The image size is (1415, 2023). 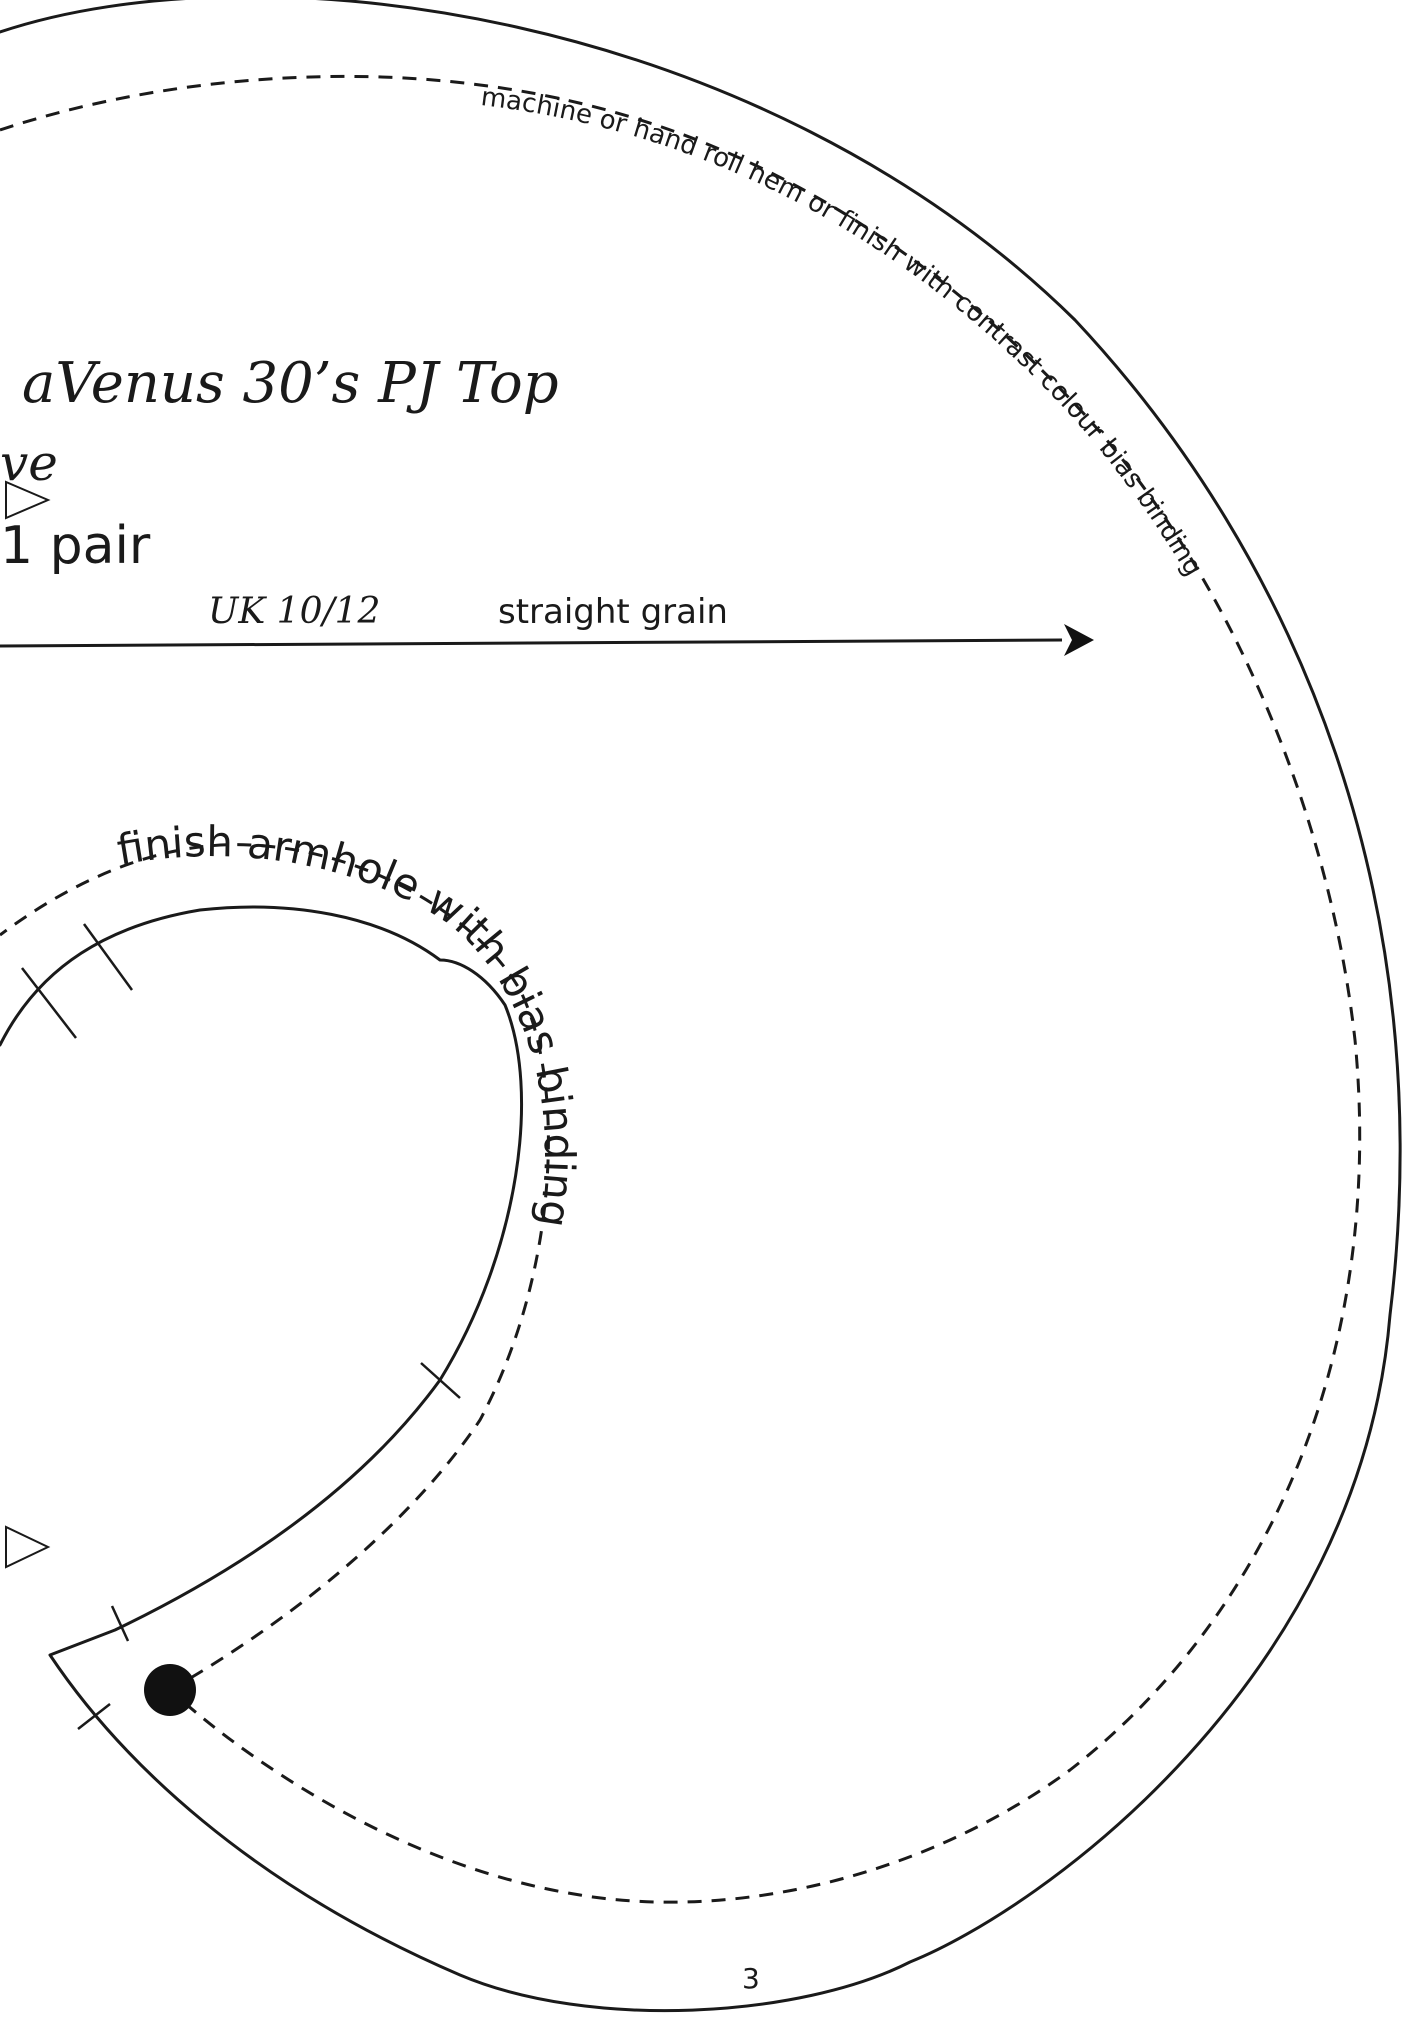 I want to click on cut-quantity: 1 pair, so click(x=75, y=546).